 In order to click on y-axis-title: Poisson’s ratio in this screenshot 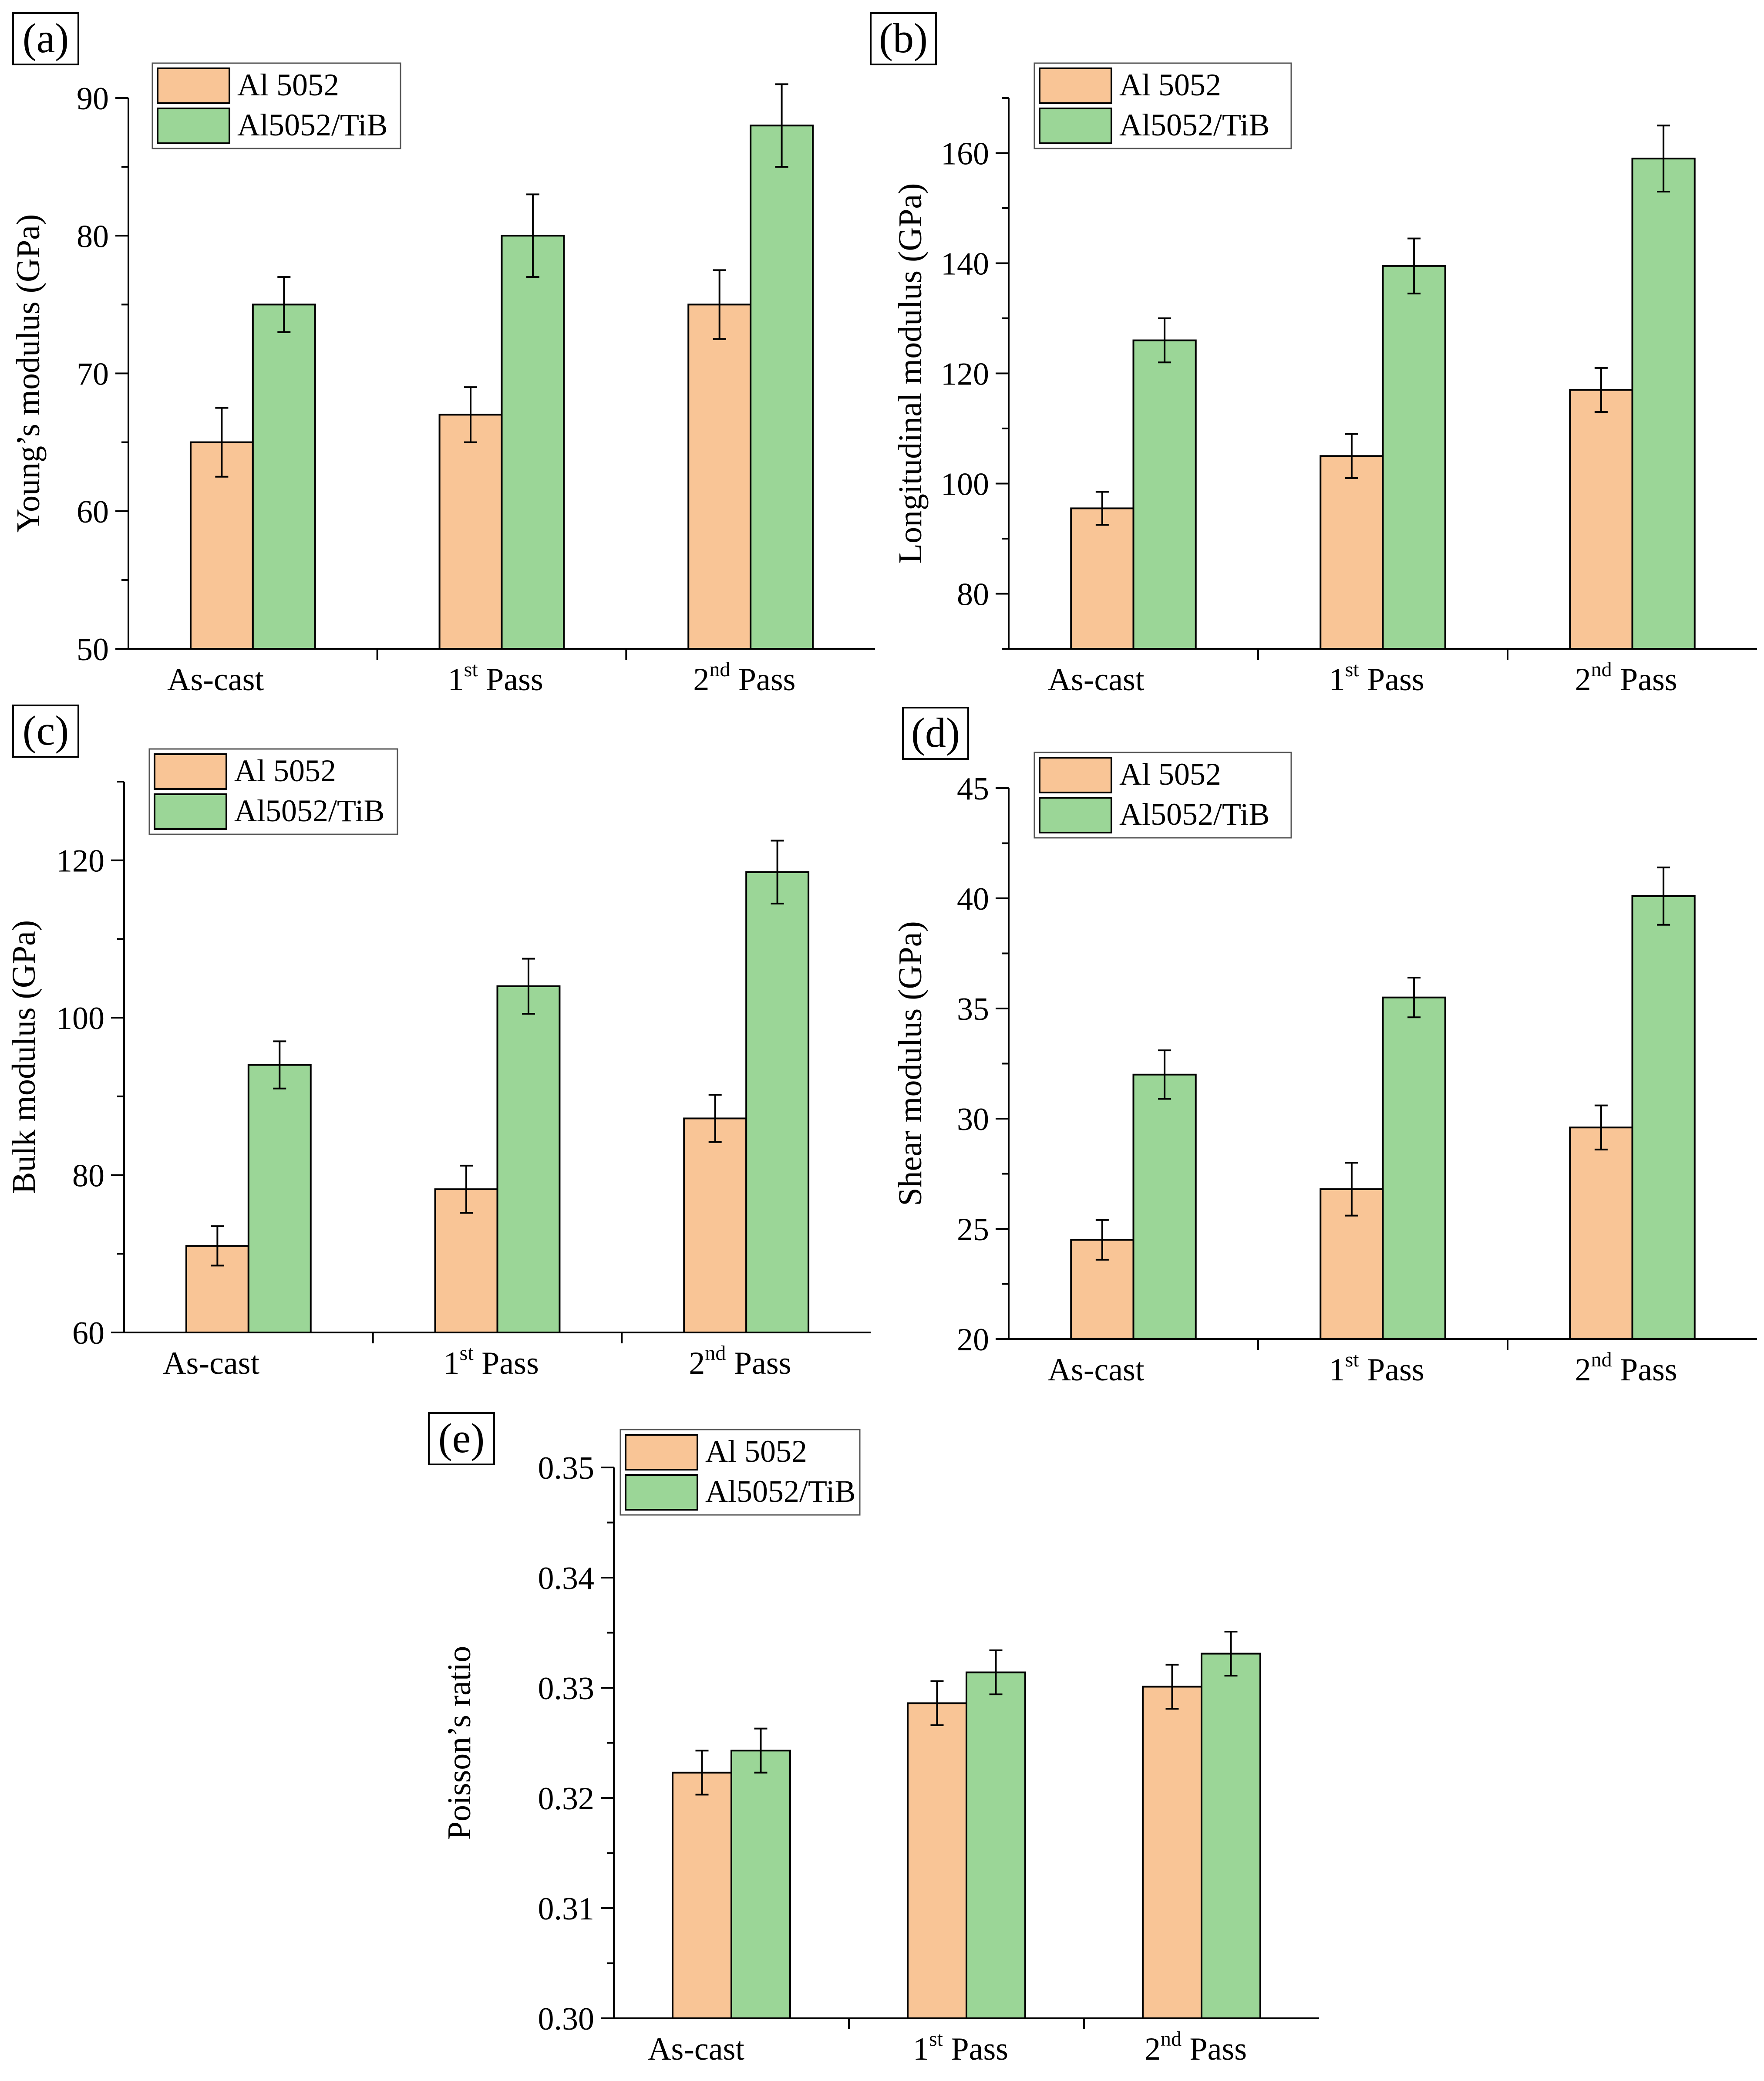, I will do `click(459, 1743)`.